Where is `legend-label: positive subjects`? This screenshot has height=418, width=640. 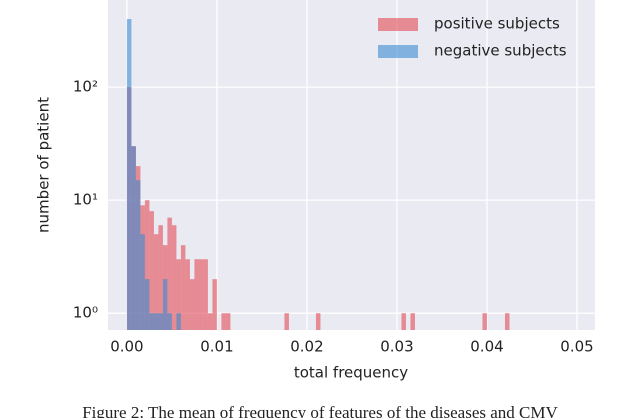
legend-label: positive subjects is located at coordinates (497, 24).